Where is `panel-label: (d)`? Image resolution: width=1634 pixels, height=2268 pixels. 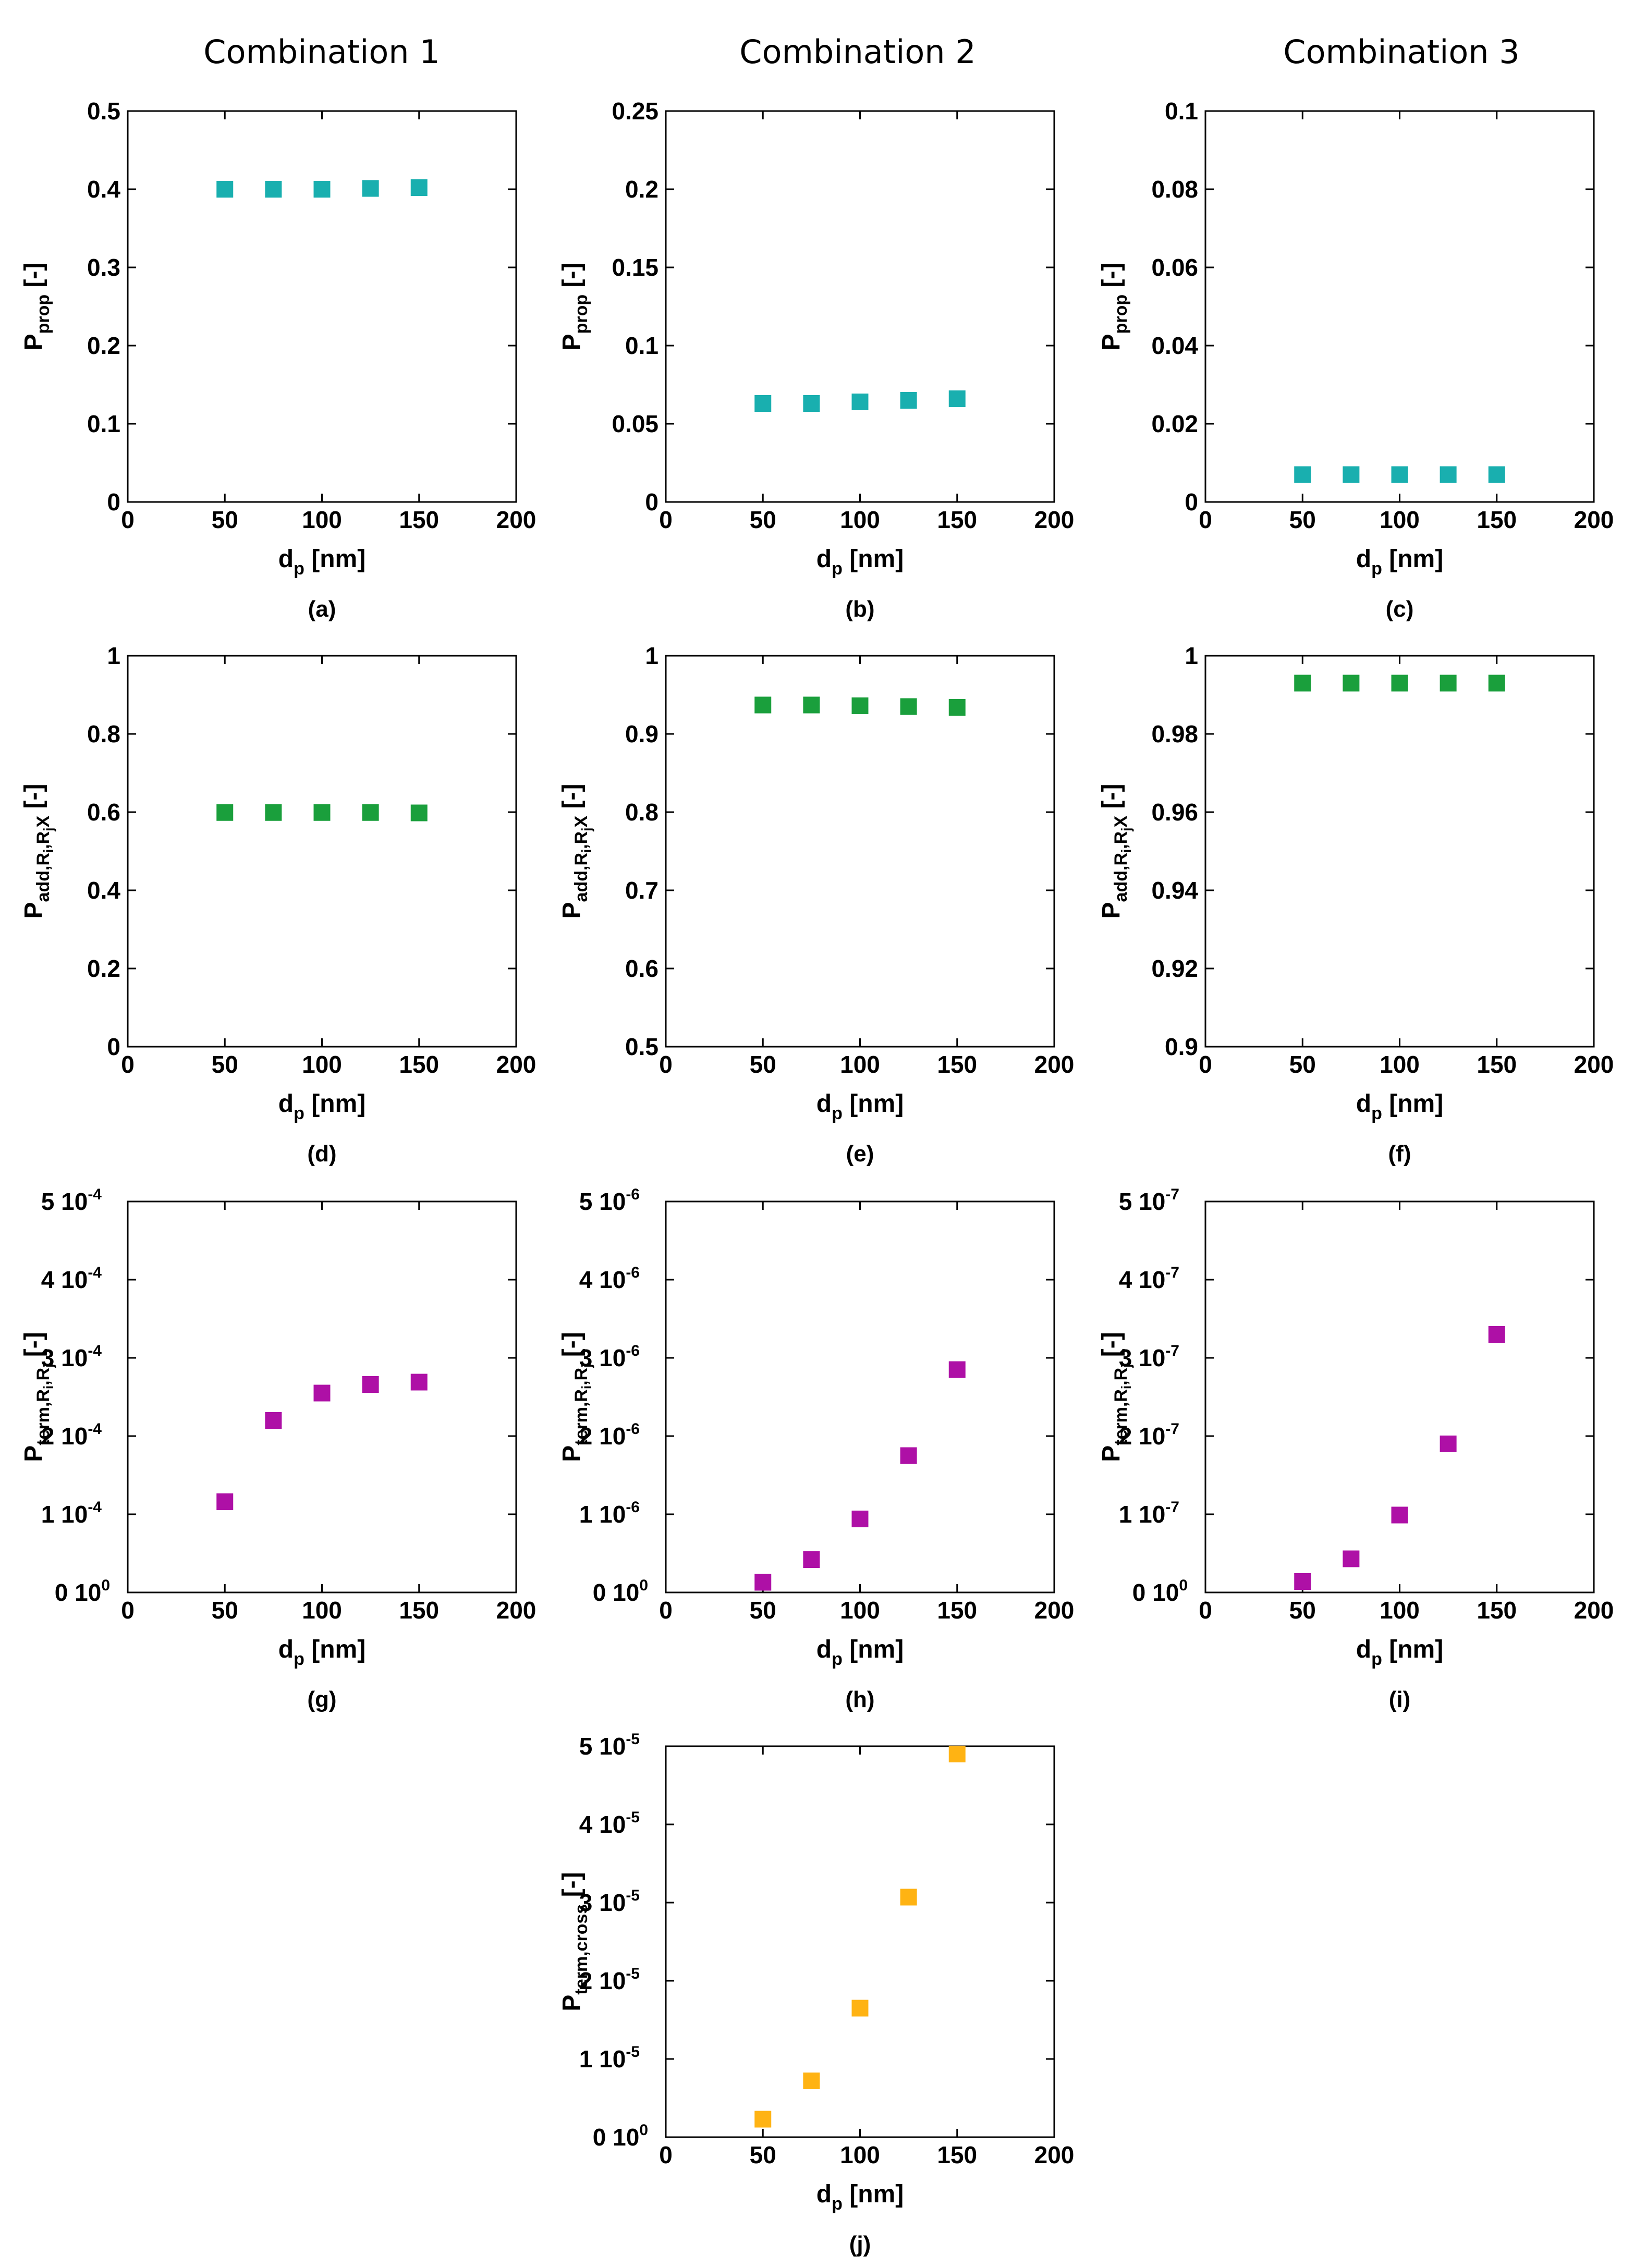 panel-label: (d) is located at coordinates (321, 1154).